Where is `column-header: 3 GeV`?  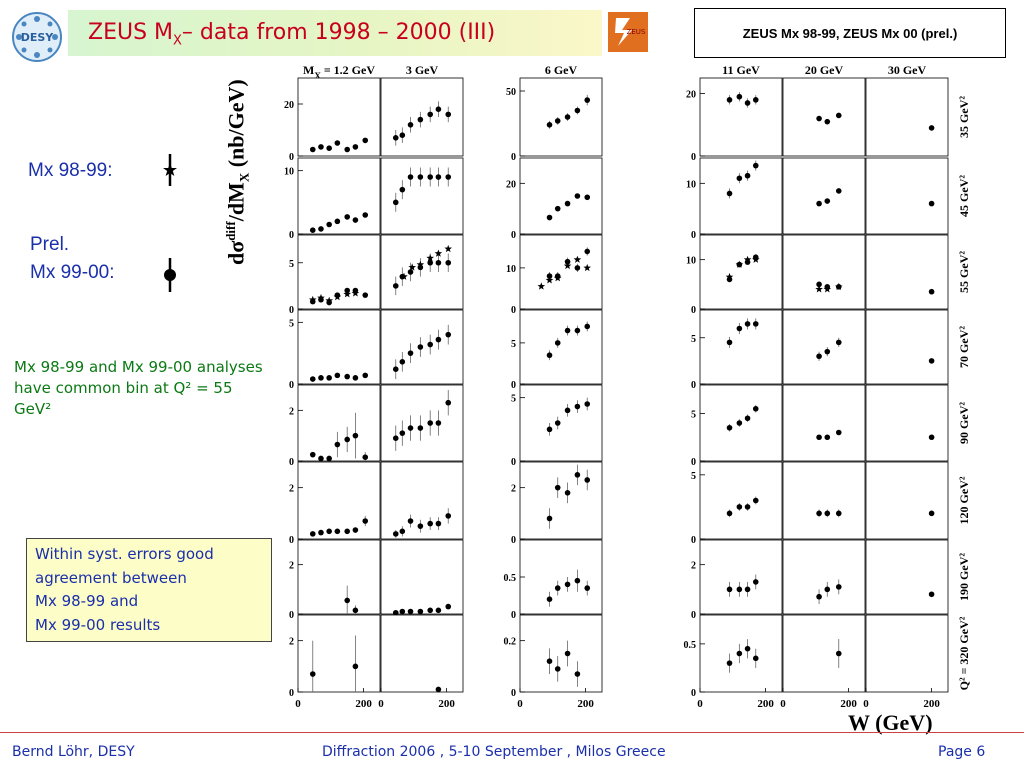 column-header: 3 GeV is located at coordinates (422, 70).